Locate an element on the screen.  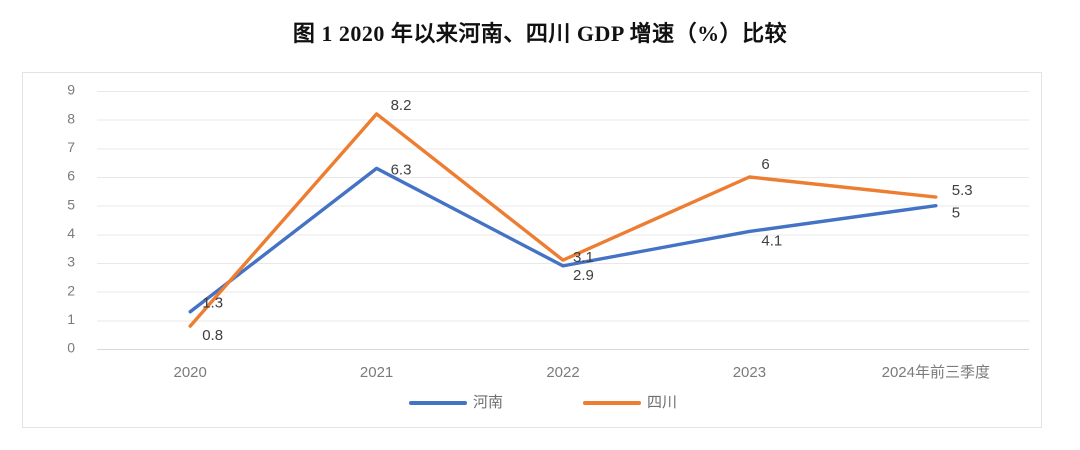
y-axis-tick-label: 2 is located at coordinates (71, 290).